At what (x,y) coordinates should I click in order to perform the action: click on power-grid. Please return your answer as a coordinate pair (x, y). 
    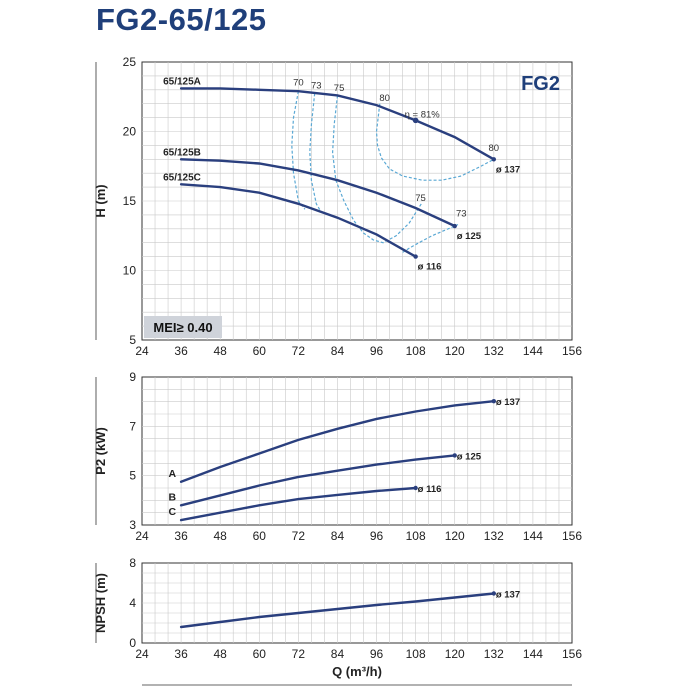
    Looking at the image, I should click on (357, 451).